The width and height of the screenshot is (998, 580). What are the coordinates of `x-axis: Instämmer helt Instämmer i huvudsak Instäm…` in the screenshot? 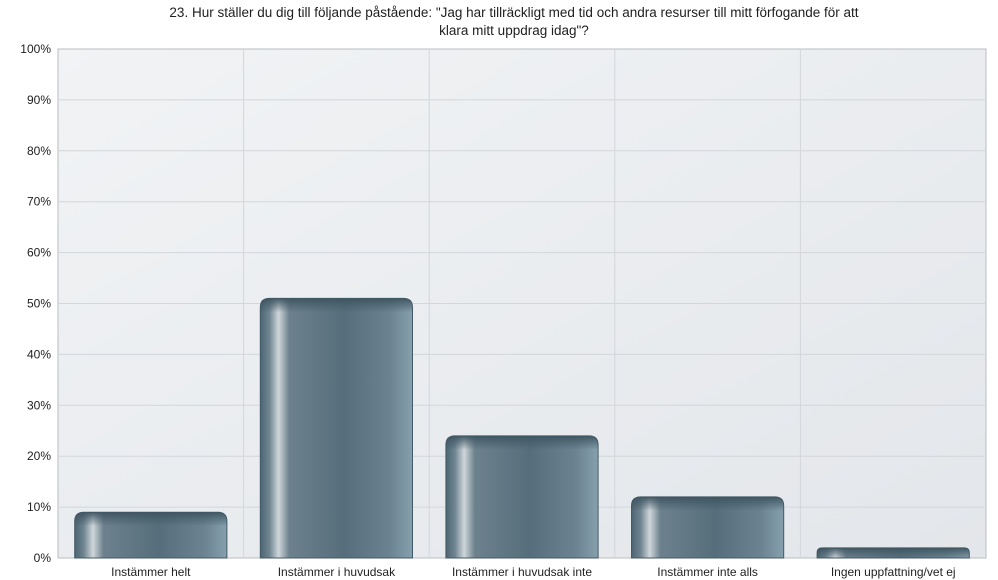 It's located at (533, 572).